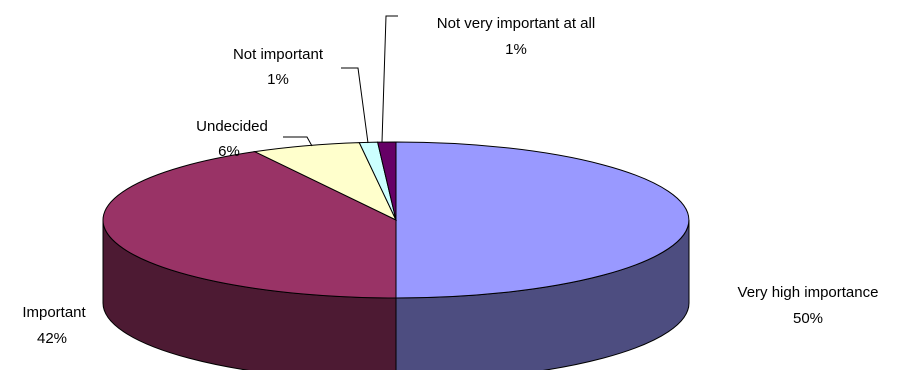  I want to click on pct-not-very-important-at-all: 1%, so click(516, 49).